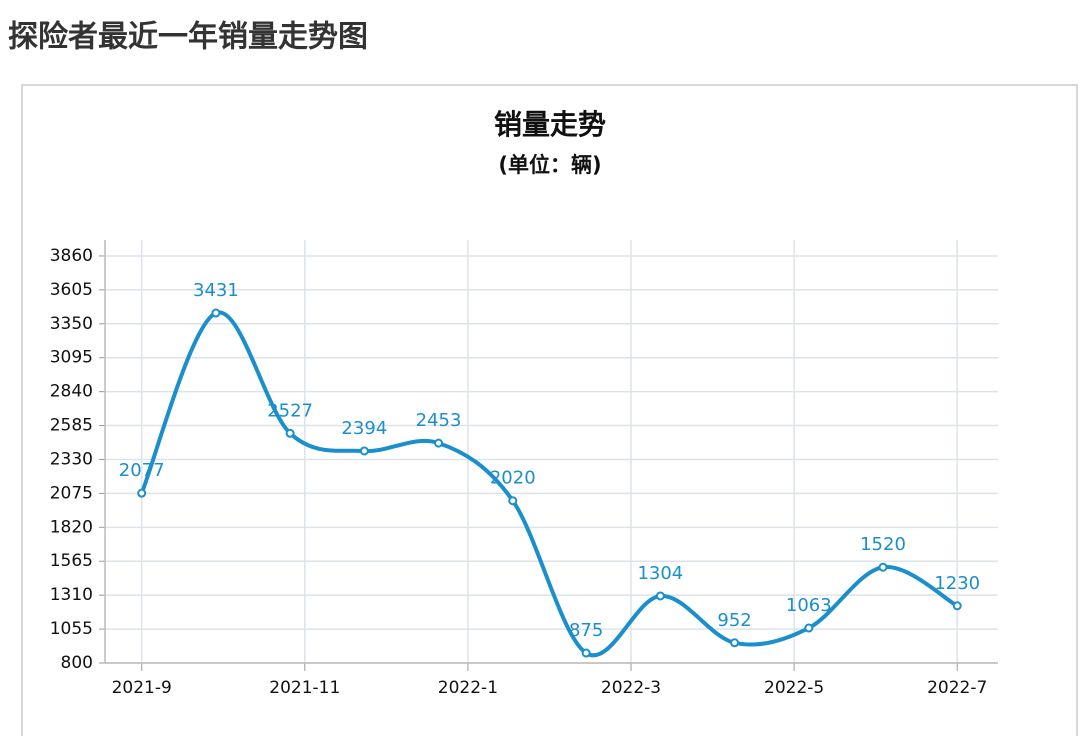 The image size is (1080, 736). What do you see at coordinates (290, 410) in the screenshot?
I see `data-label: 2527` at bounding box center [290, 410].